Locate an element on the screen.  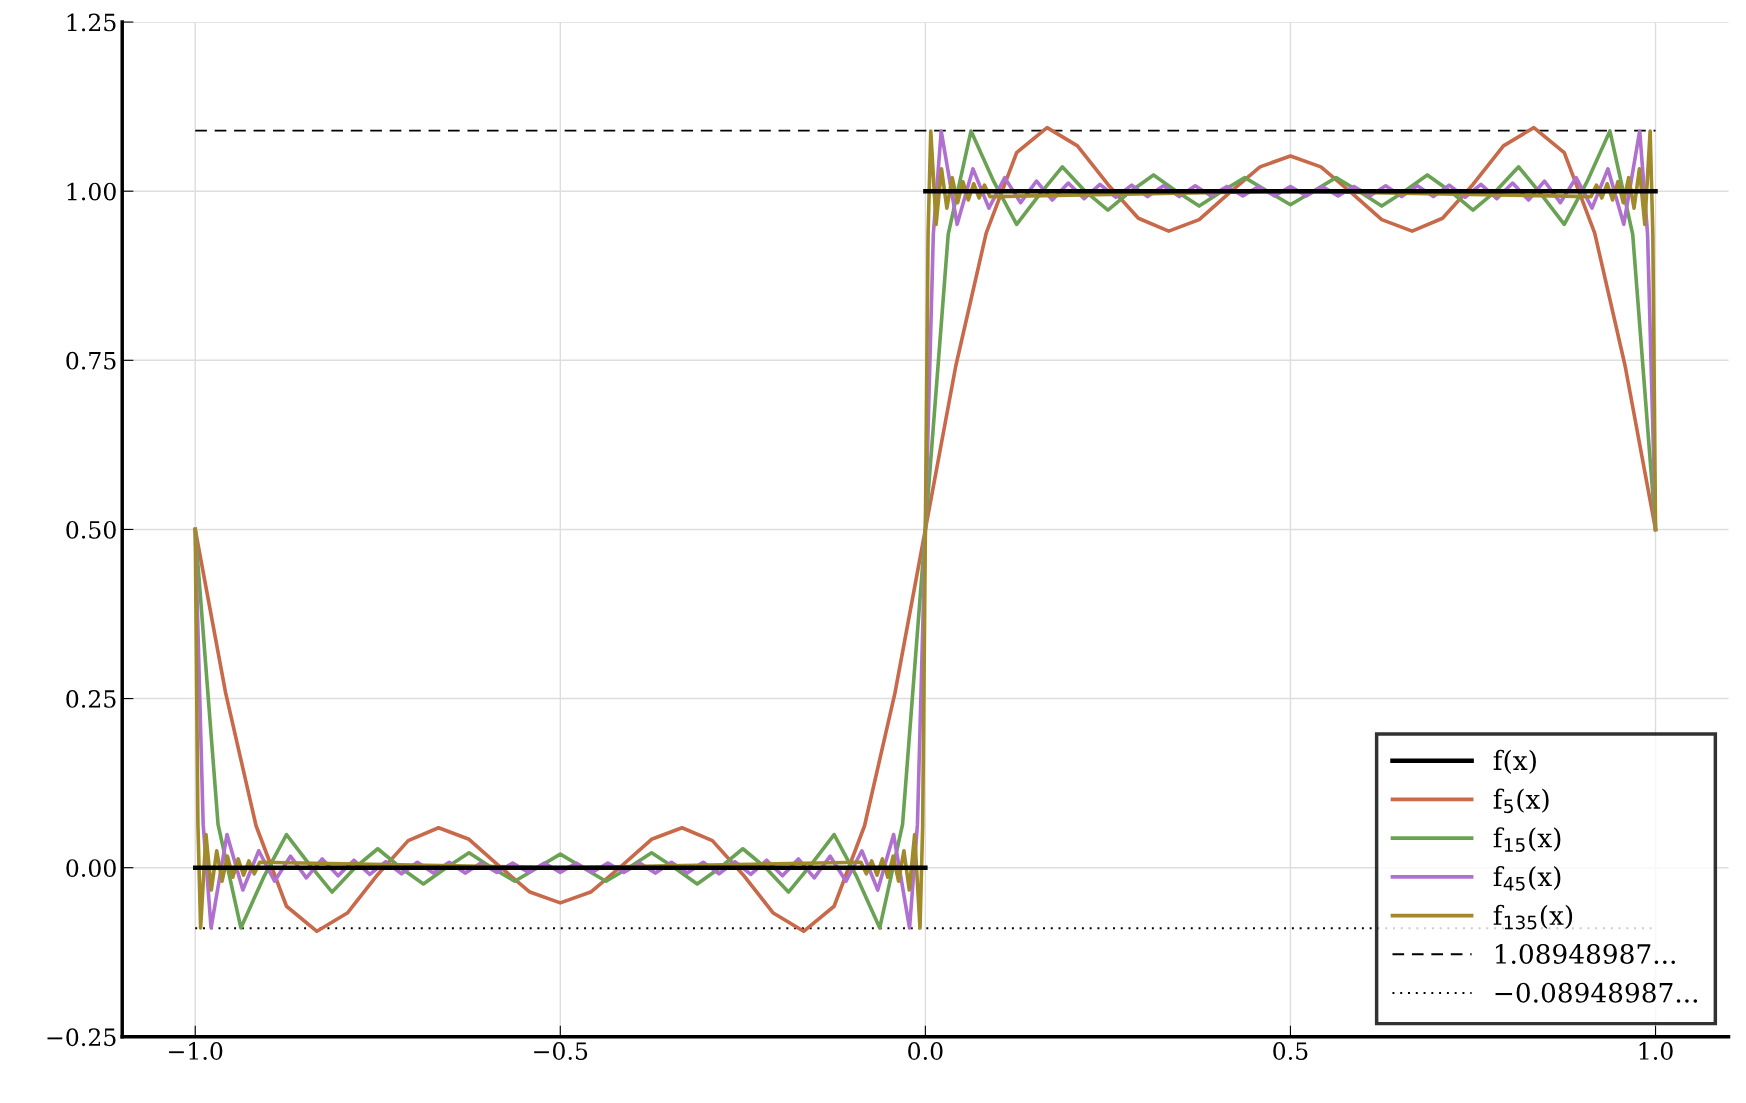
legend-label: f$_{135}$(x) is located at coordinates (1533, 917).